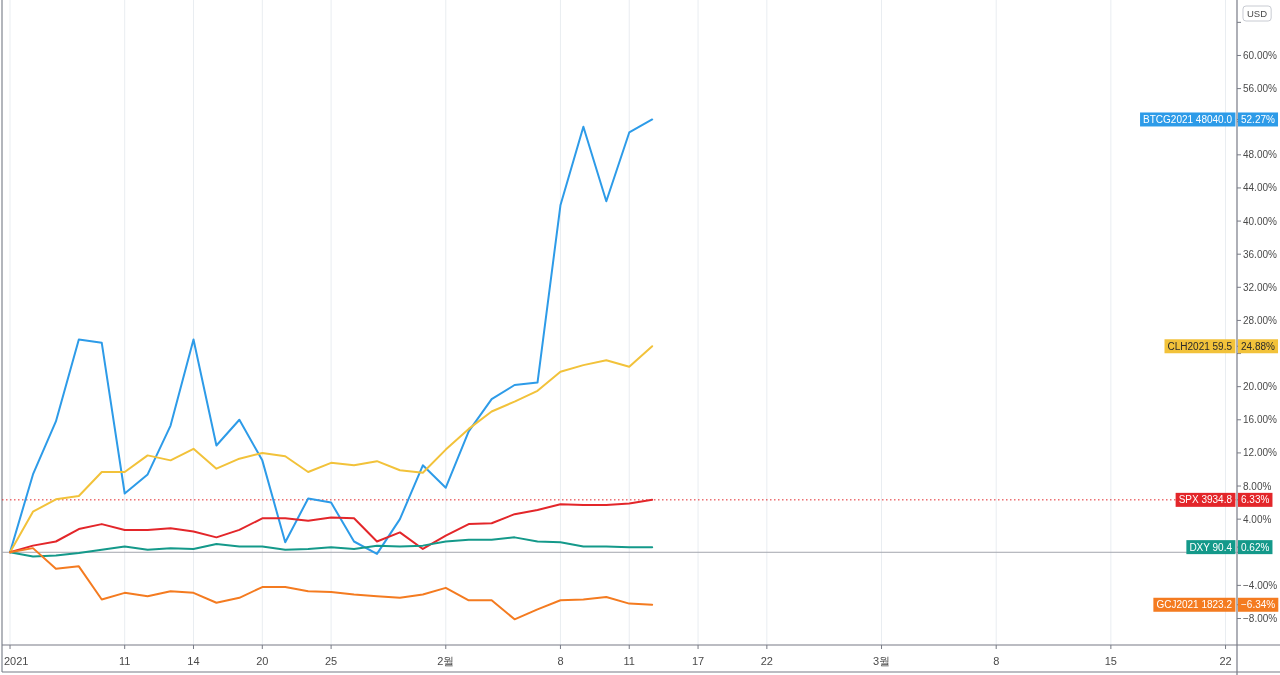 This screenshot has width=1280, height=675. I want to click on y-tick-label: 12.00%, so click(1260, 453).